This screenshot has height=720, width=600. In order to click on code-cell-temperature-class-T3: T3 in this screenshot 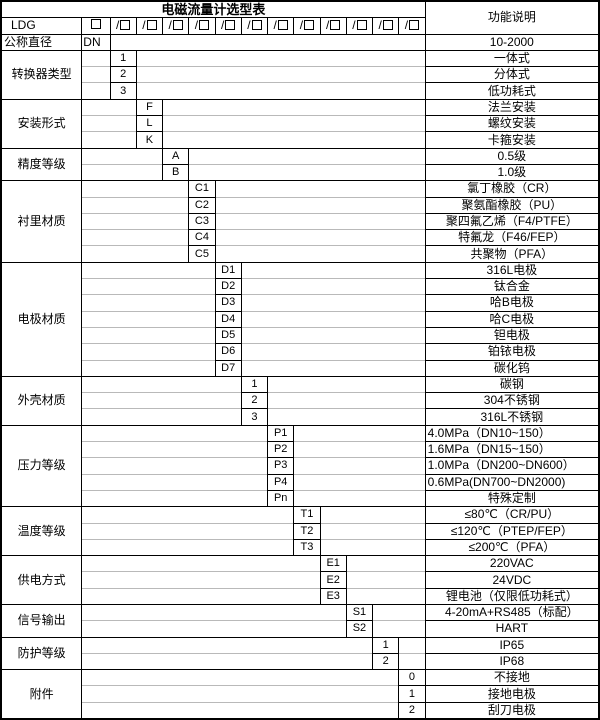, I will do `click(307, 547)`.